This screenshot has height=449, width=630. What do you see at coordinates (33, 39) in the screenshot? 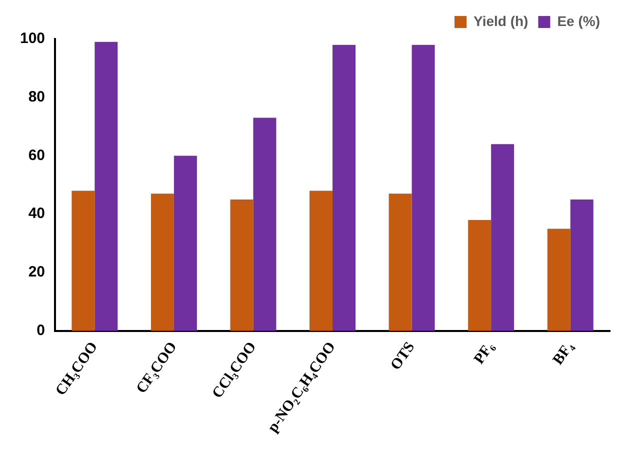
I see `y-tick-label: 100` at bounding box center [33, 39].